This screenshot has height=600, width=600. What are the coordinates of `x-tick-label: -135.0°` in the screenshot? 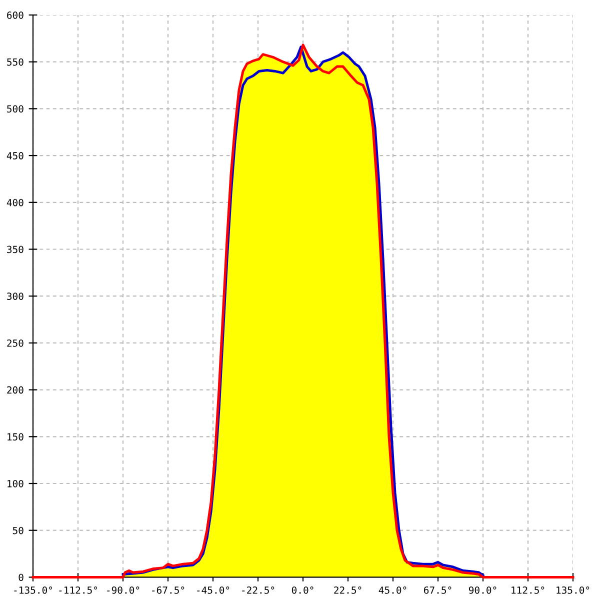 It's located at (33, 590).